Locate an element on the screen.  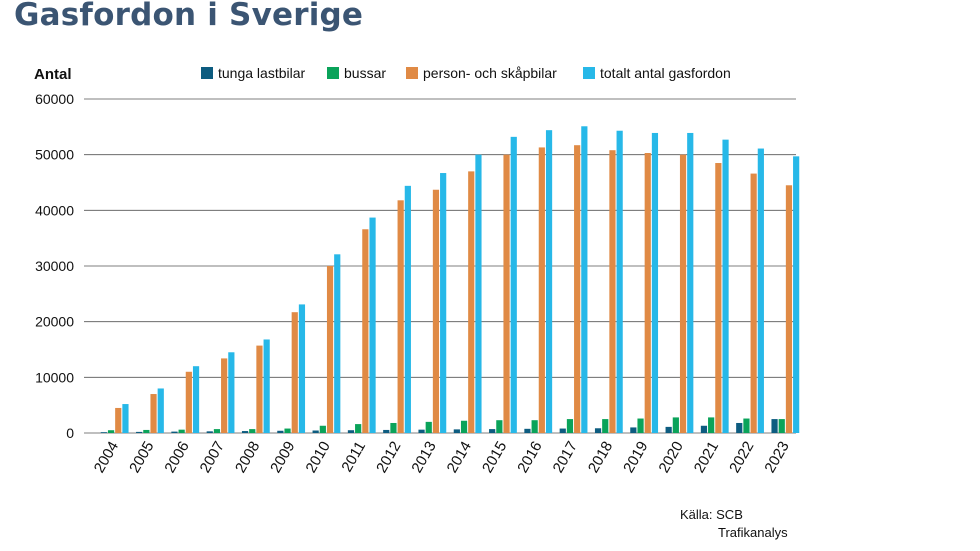
x-tick-label: 2023 is located at coordinates (776, 457).